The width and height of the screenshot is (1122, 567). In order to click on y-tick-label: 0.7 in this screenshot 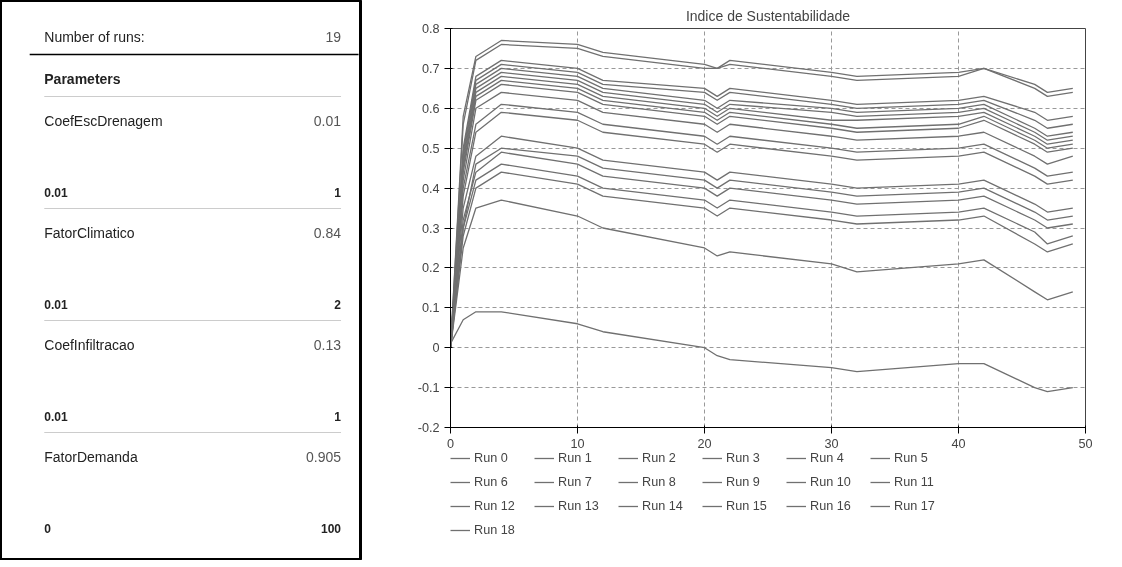, I will do `click(430, 68)`.